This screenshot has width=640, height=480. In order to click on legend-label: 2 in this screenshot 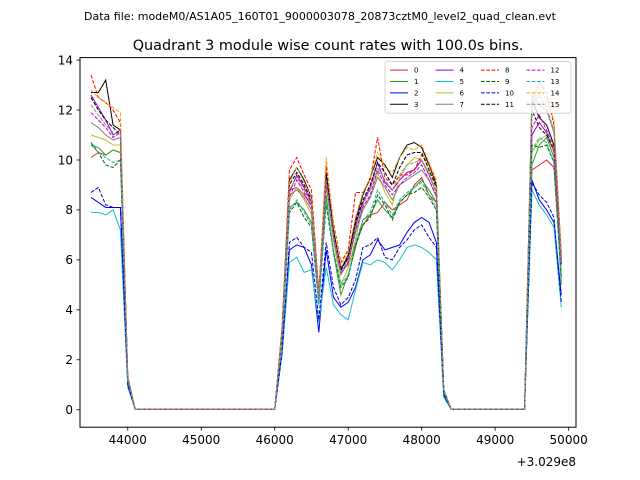, I will do `click(416, 93)`.